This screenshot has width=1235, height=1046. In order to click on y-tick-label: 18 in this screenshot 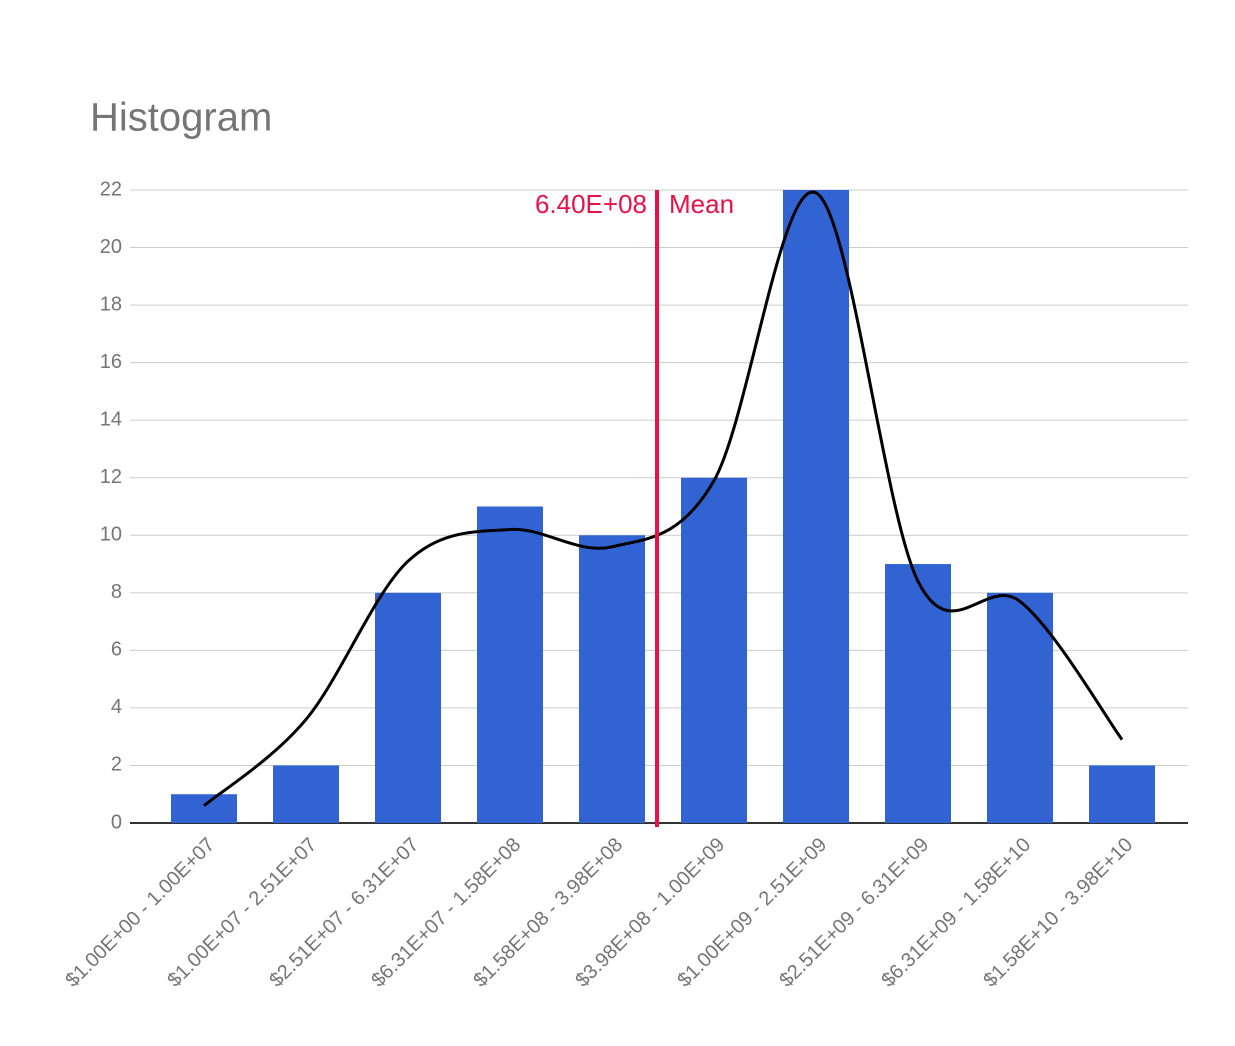, I will do `click(111, 304)`.